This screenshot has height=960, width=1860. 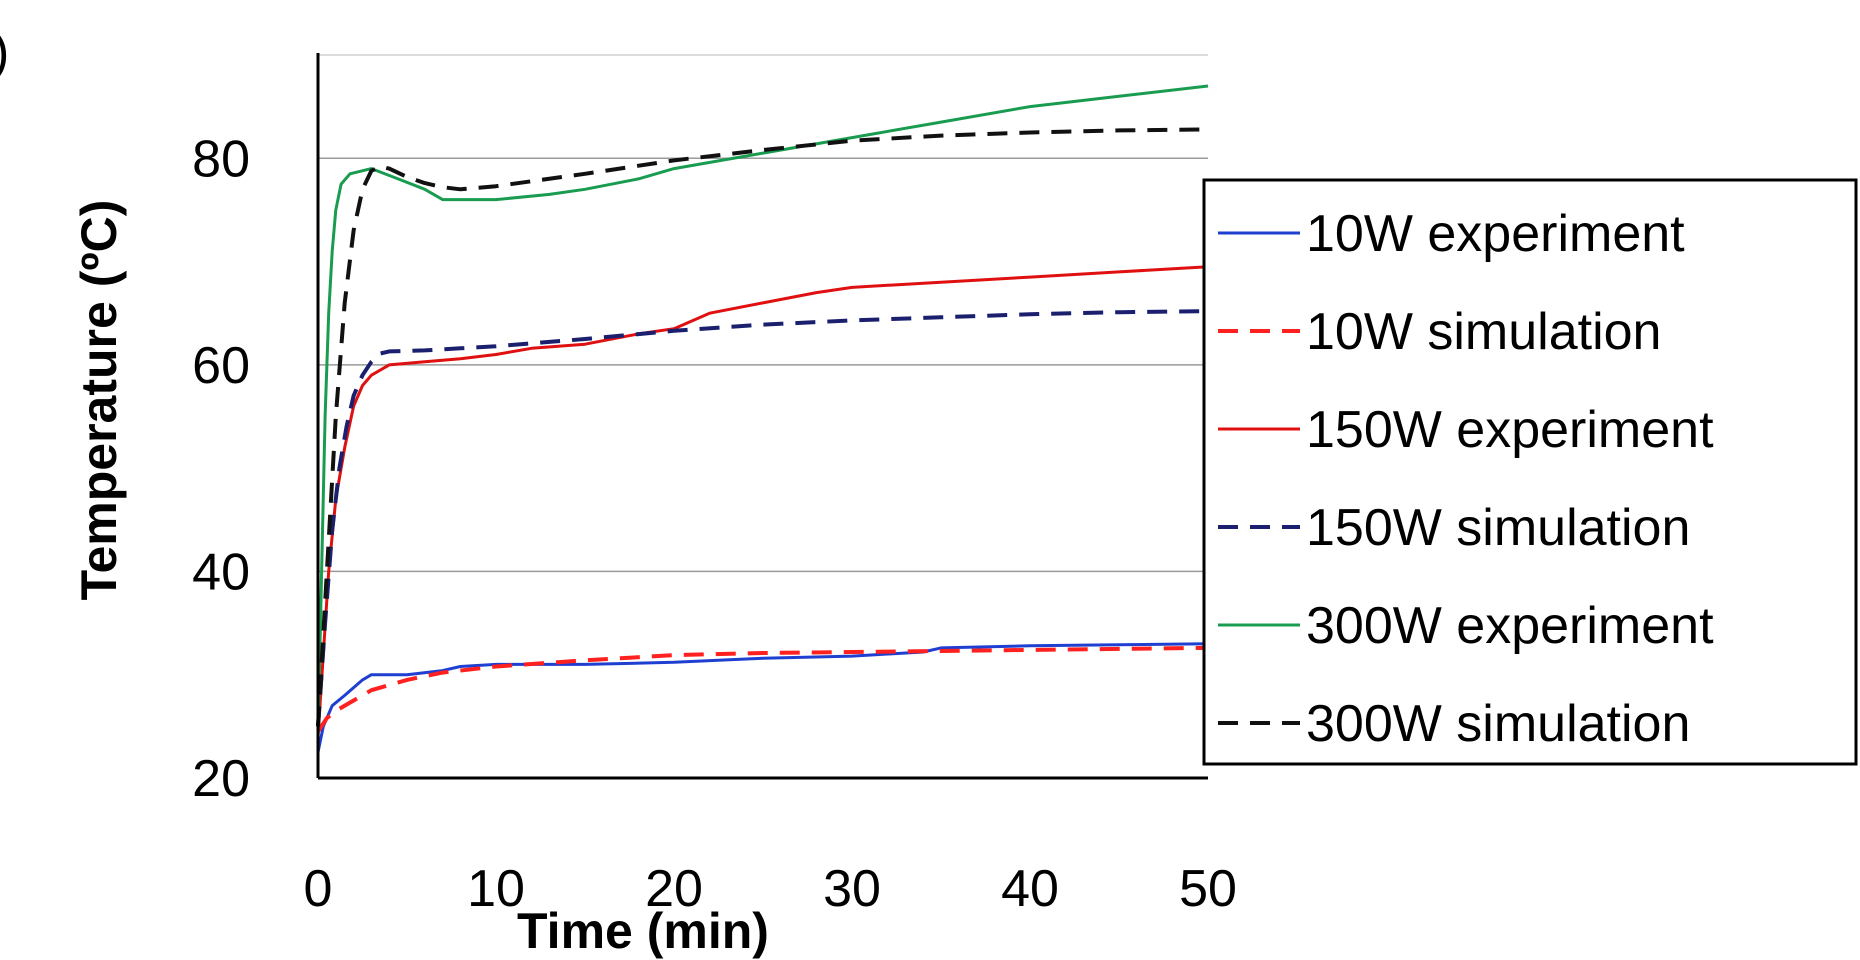 I want to click on legend-item-300w-experiment: 300W experiment, so click(x=1466, y=626).